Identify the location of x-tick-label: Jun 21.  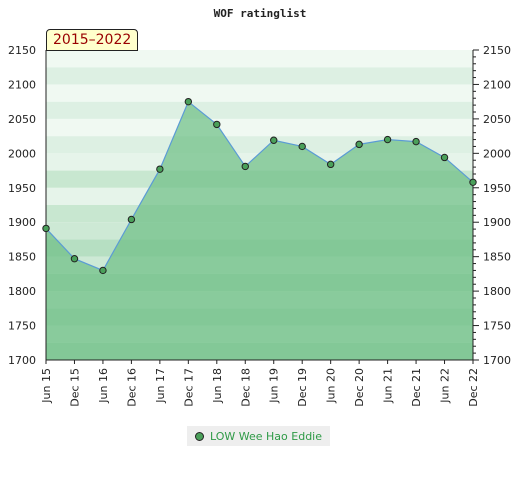
(388, 386).